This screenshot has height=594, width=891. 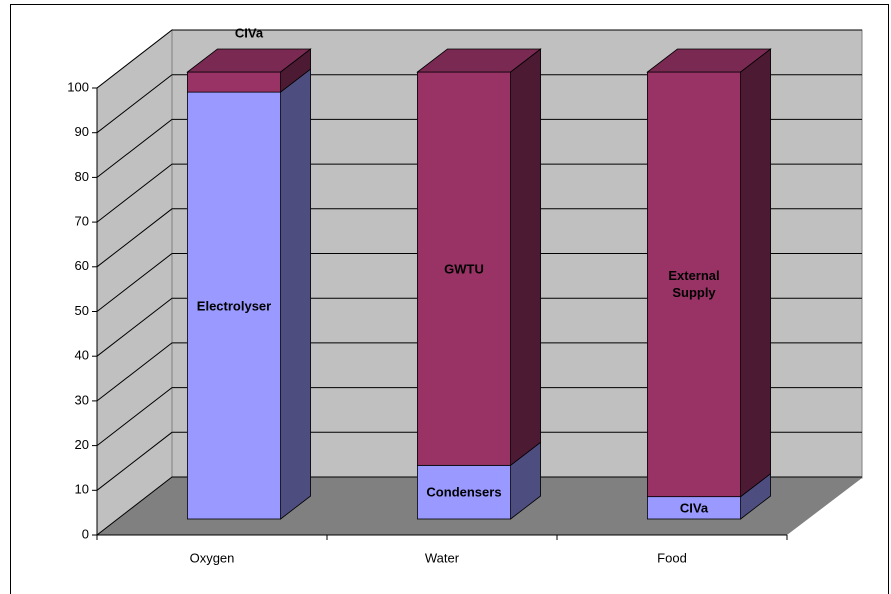 What do you see at coordinates (82, 399) in the screenshot?
I see `y-tick-label: 30` at bounding box center [82, 399].